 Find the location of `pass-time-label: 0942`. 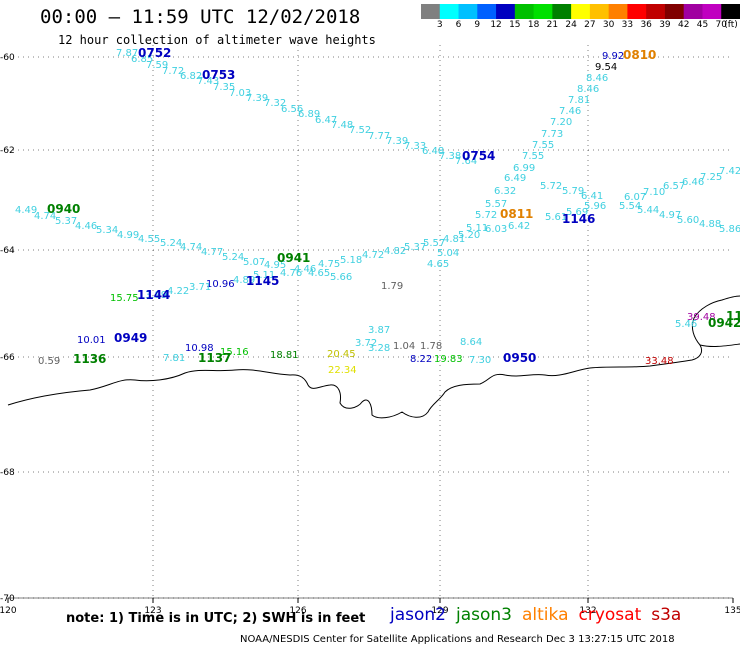

pass-time-label: 0942 is located at coordinates (724, 323).